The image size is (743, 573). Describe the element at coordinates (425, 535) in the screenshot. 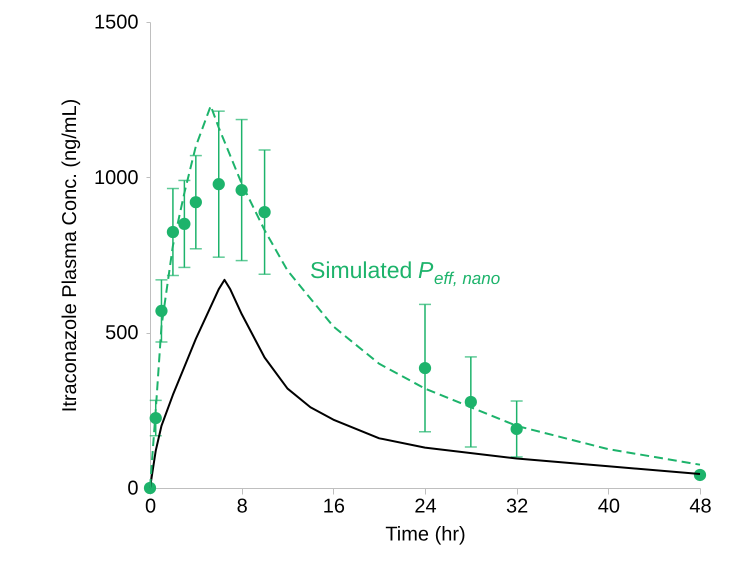

I see `x-axis-title: Time (hr)` at that location.